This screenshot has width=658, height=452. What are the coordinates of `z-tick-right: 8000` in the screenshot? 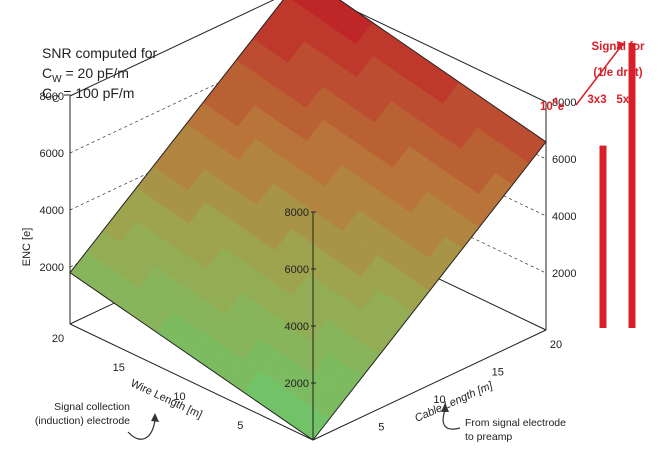 It's located at (564, 103).